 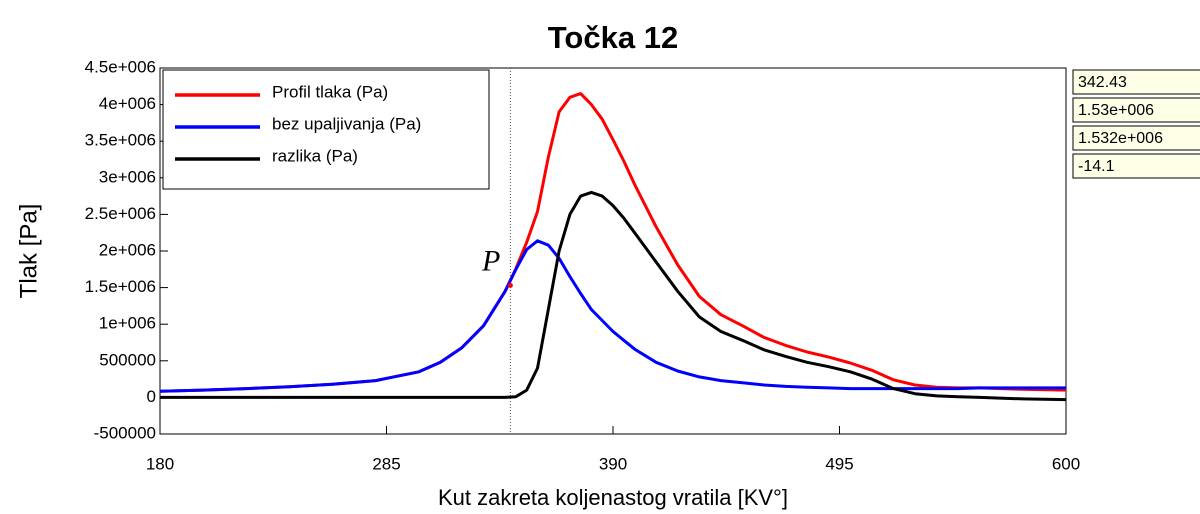 What do you see at coordinates (127, 359) in the screenshot?
I see `y-tick-label: 500000` at bounding box center [127, 359].